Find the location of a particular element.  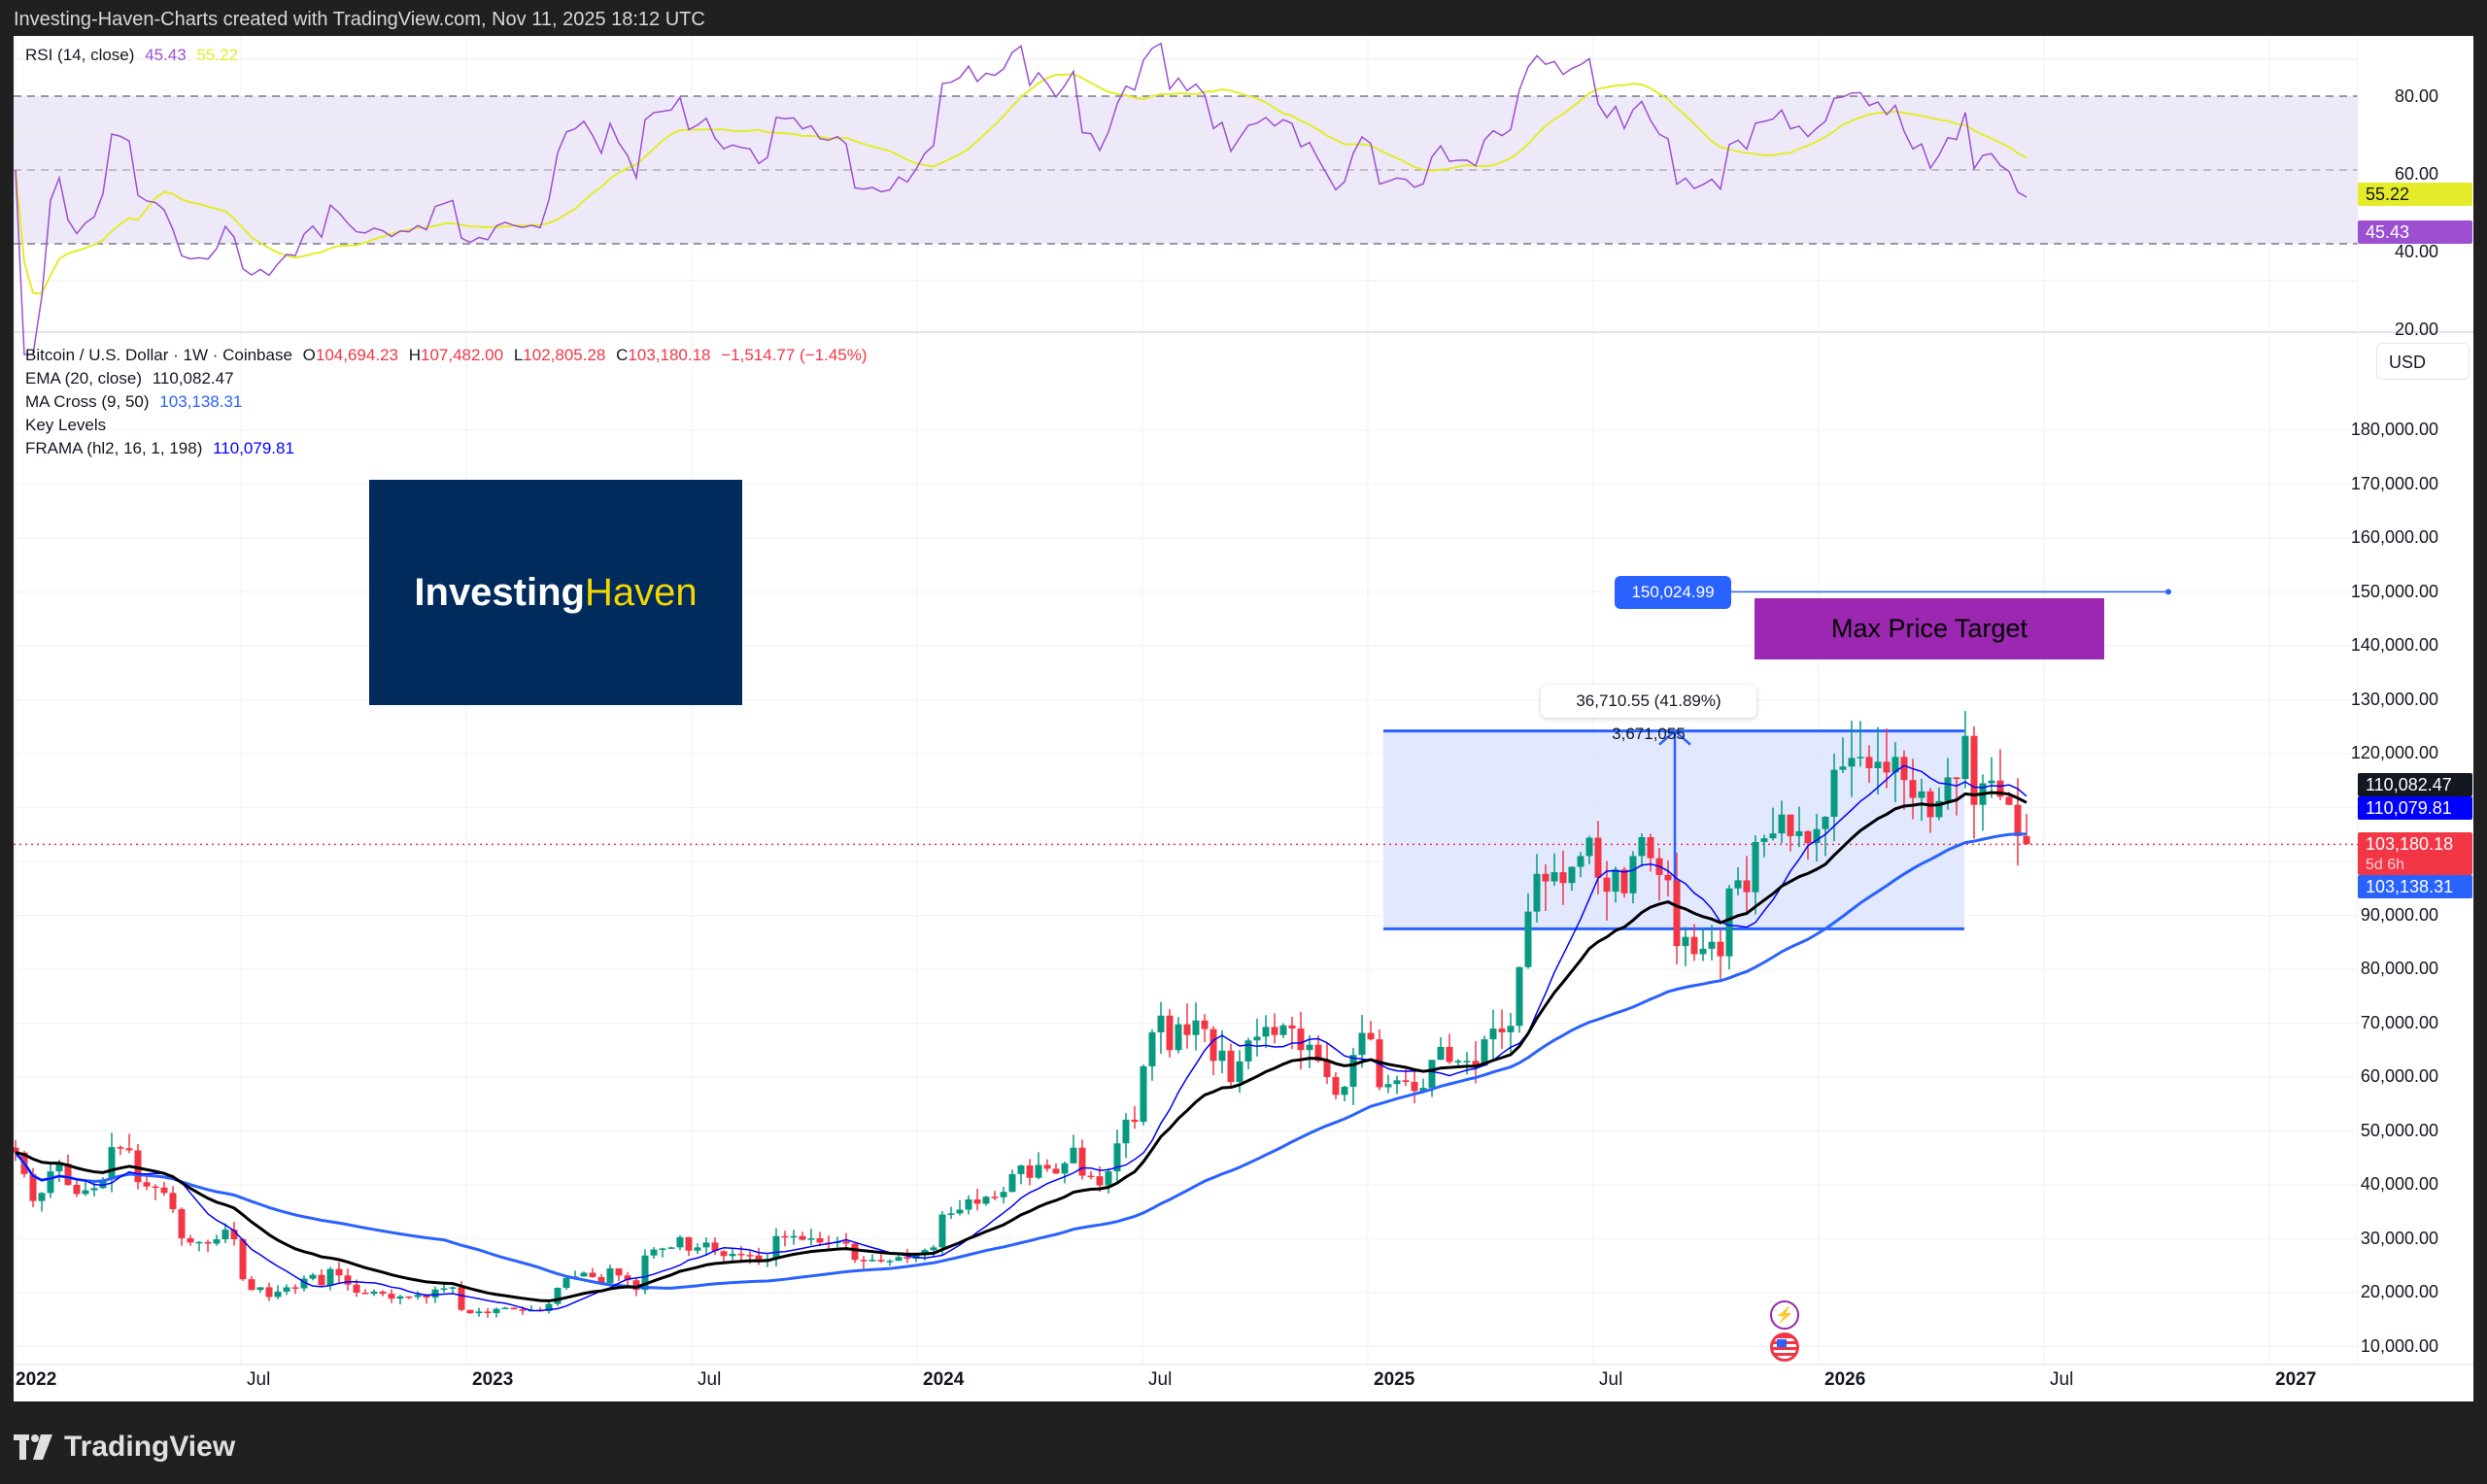

ema-legend: EMA (20, close) 110,082.47 is located at coordinates (132, 378).